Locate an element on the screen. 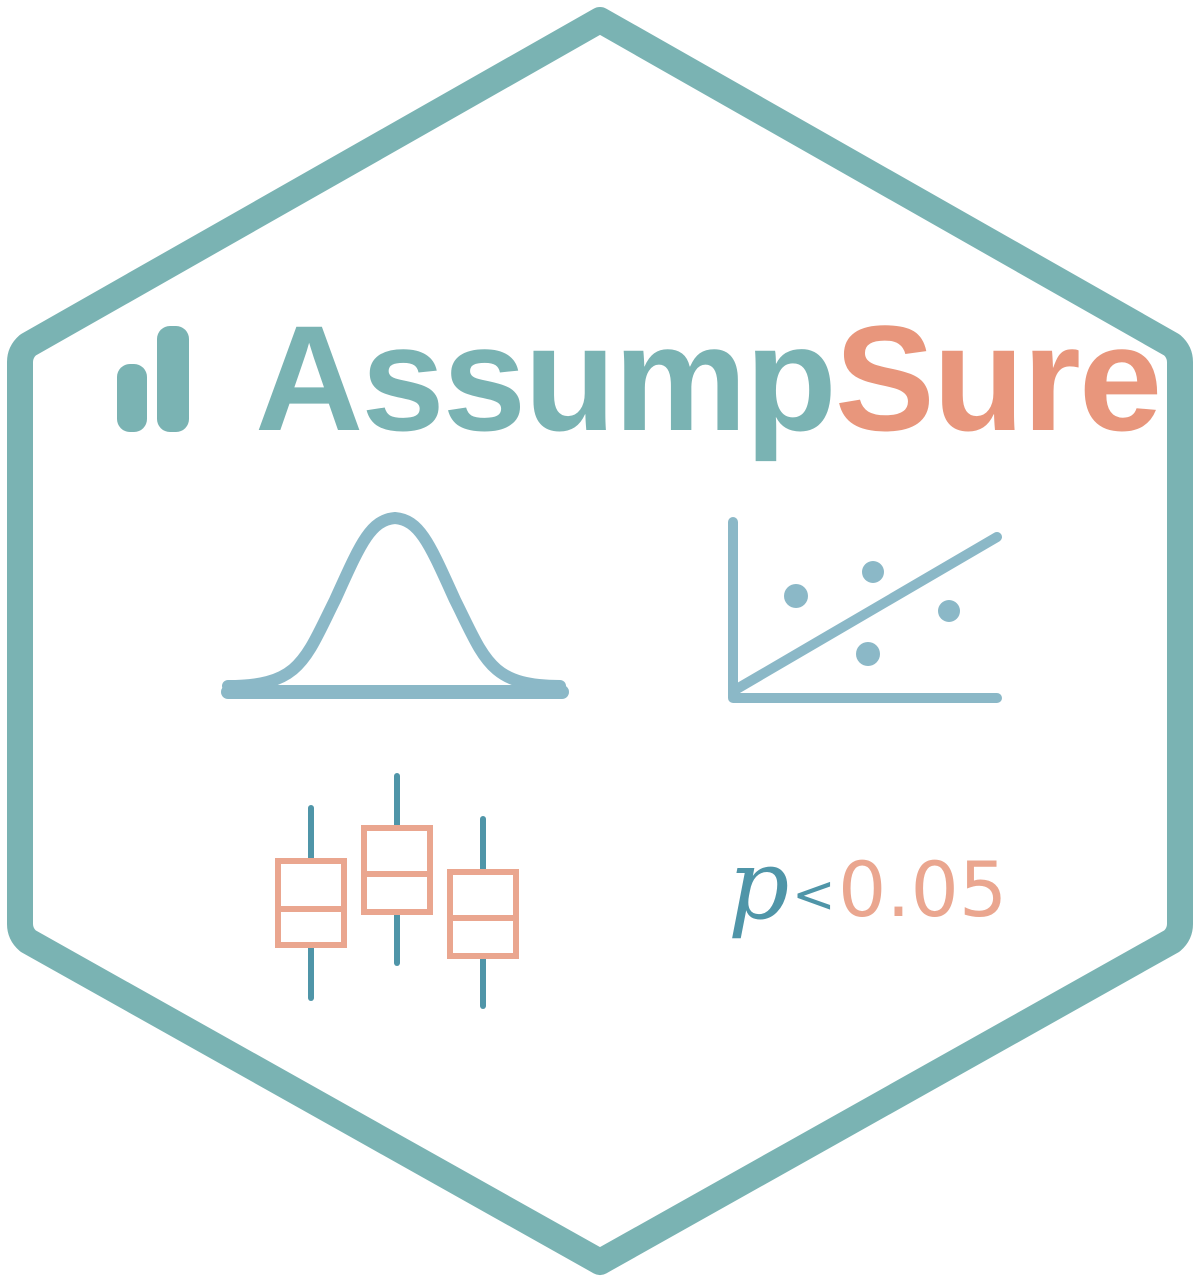  bar-chart-icon is located at coordinates (153, 379).